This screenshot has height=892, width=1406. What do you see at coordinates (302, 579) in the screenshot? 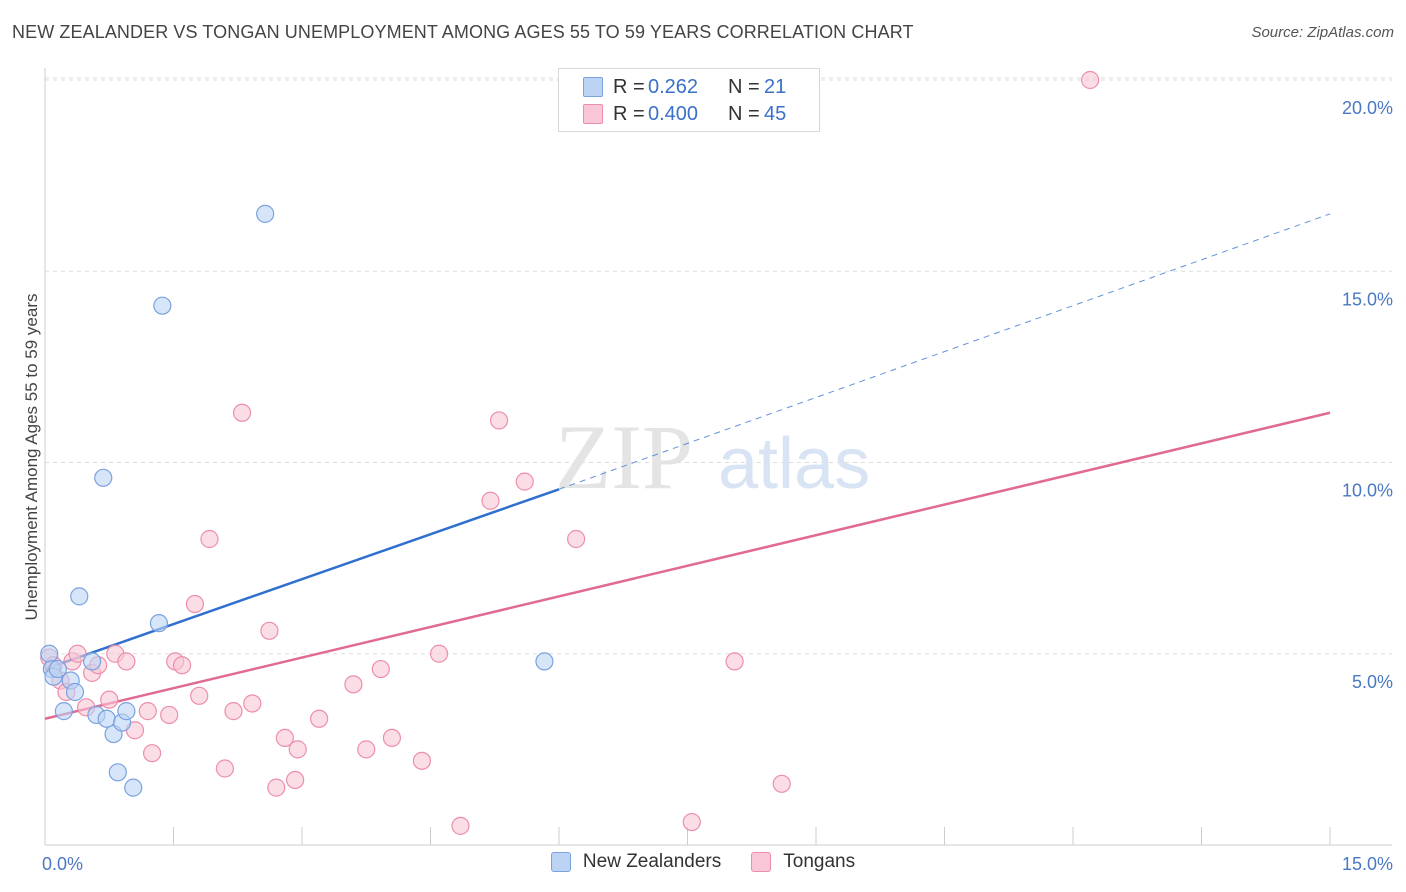
I see `trend-line-new-zealanders` at bounding box center [302, 579].